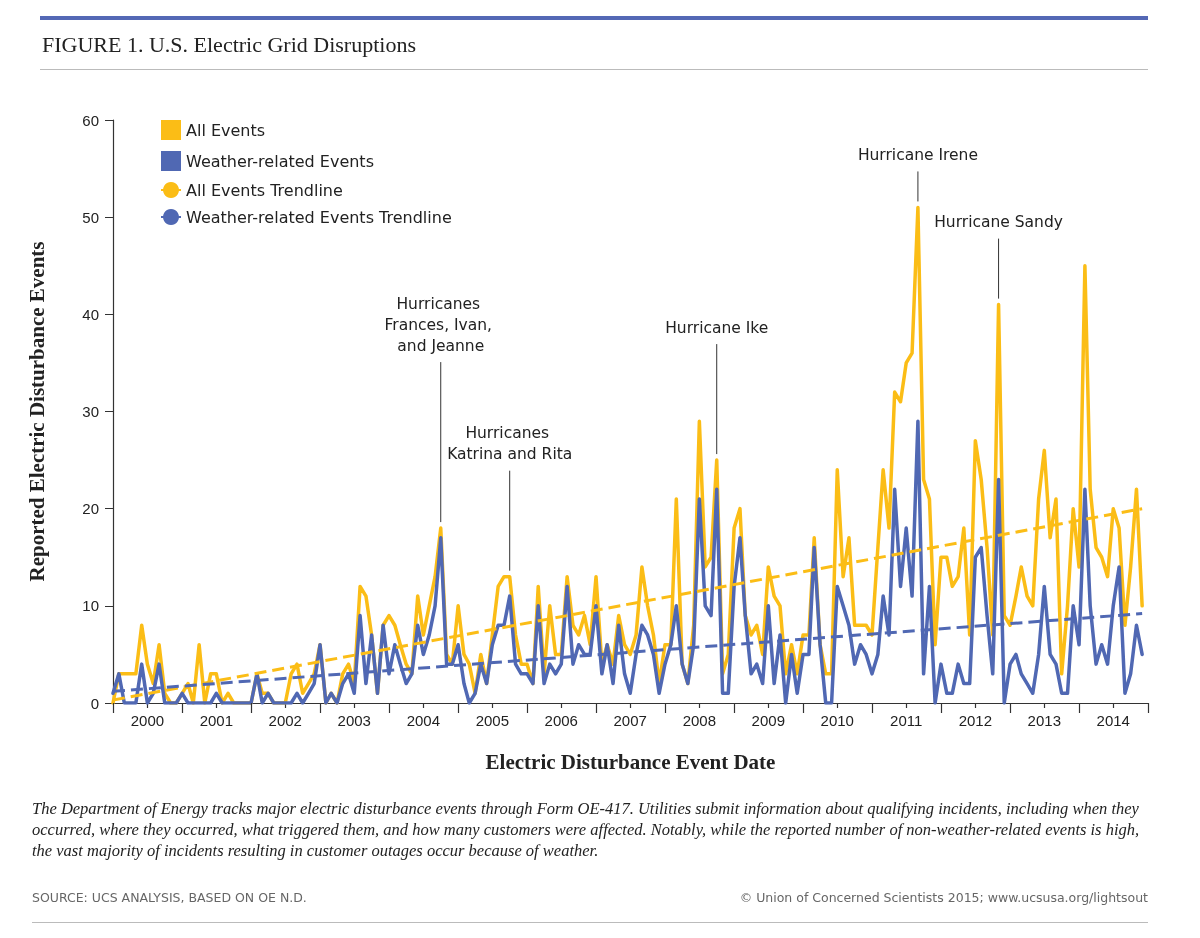 This screenshot has width=1200, height=938. Describe the element at coordinates (510, 444) in the screenshot. I see `annotation: Hurricanes Katrina and Rita` at that location.